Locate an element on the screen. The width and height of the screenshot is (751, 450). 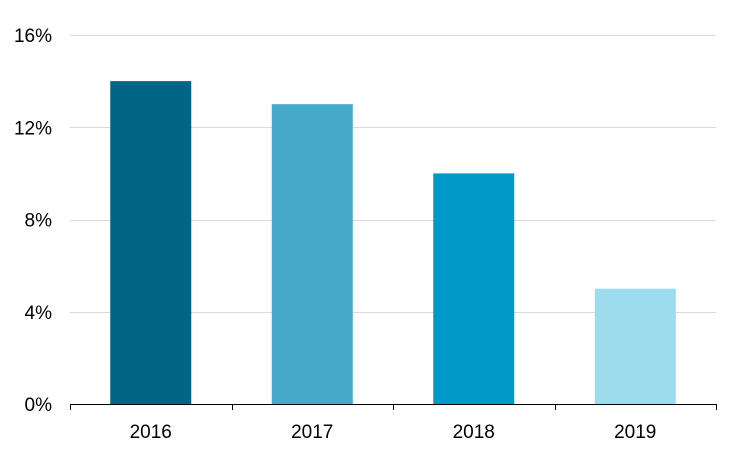
x-tick-label: 2016 is located at coordinates (151, 432).